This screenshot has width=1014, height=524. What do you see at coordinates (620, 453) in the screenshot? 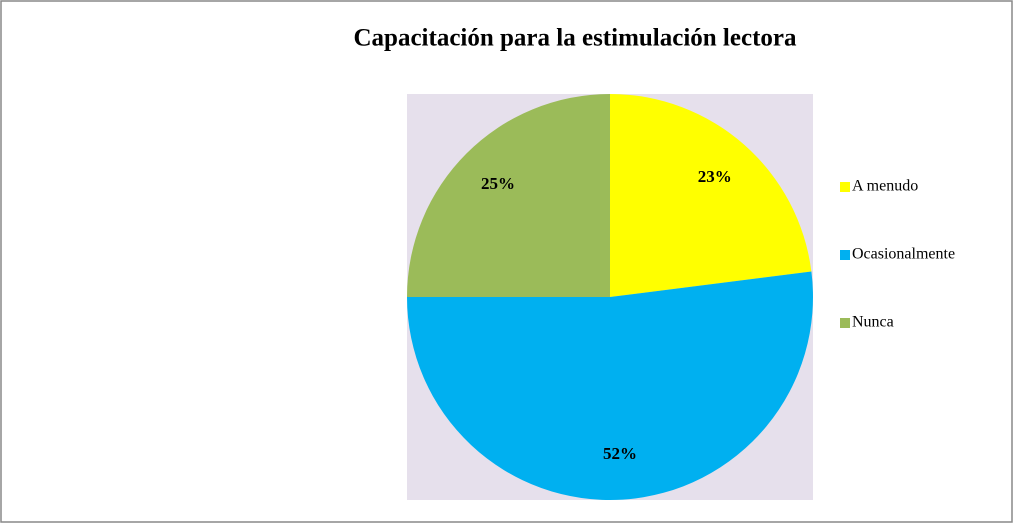
I see `data-label: 52%` at bounding box center [620, 453].